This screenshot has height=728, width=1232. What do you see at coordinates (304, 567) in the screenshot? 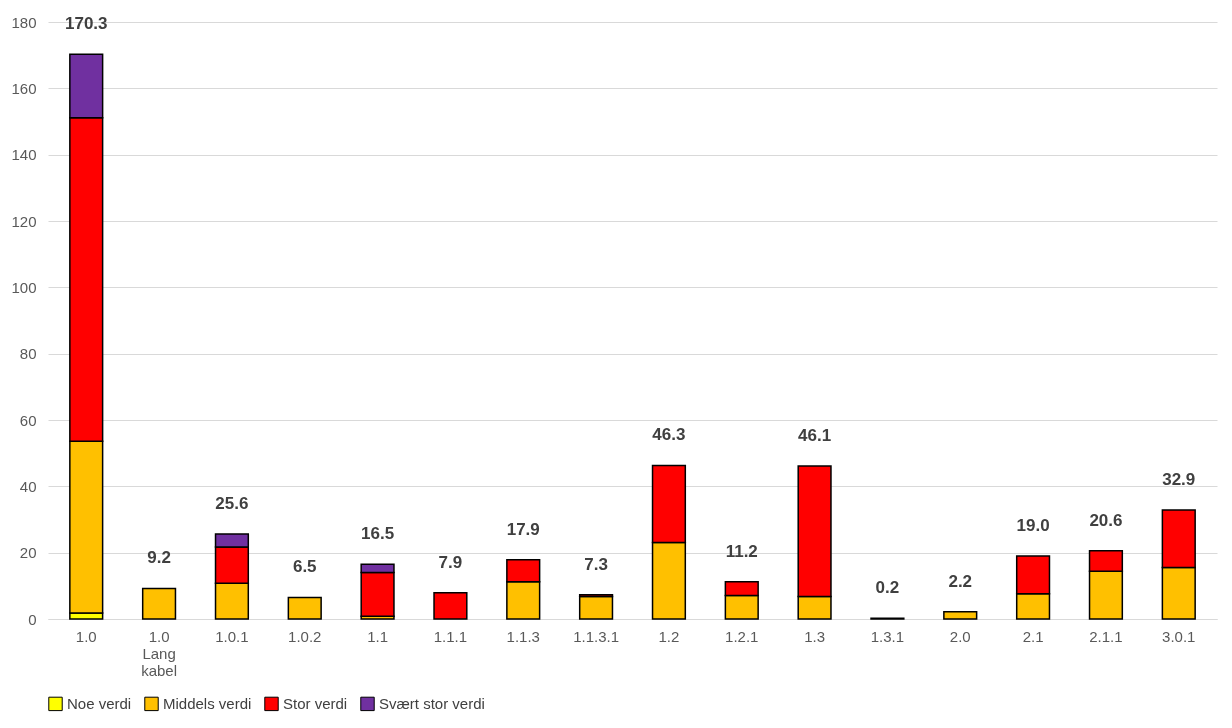
I see `total-label: 6.5` at bounding box center [304, 567].